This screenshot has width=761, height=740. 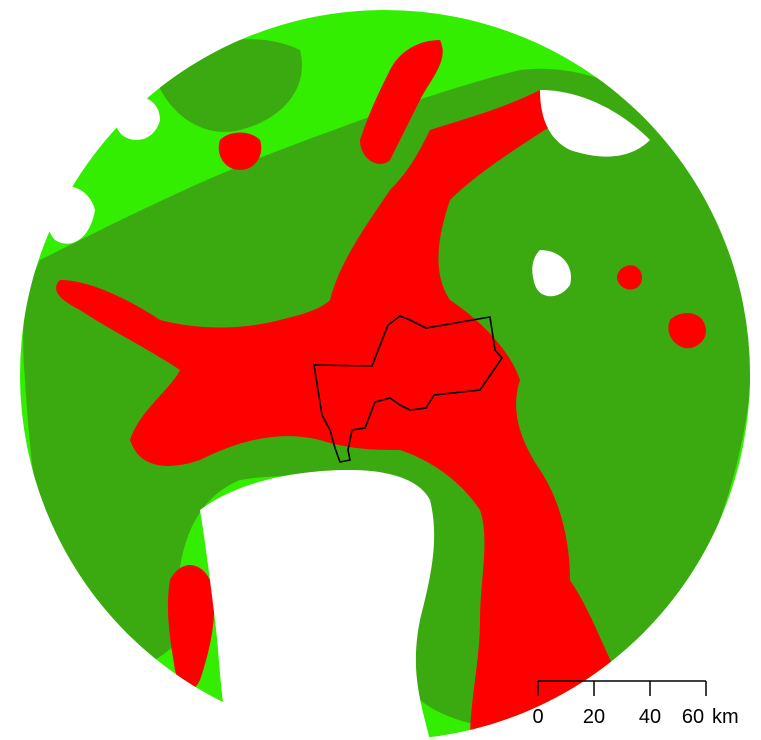 I want to click on scale-label-20: 20, so click(x=594, y=717).